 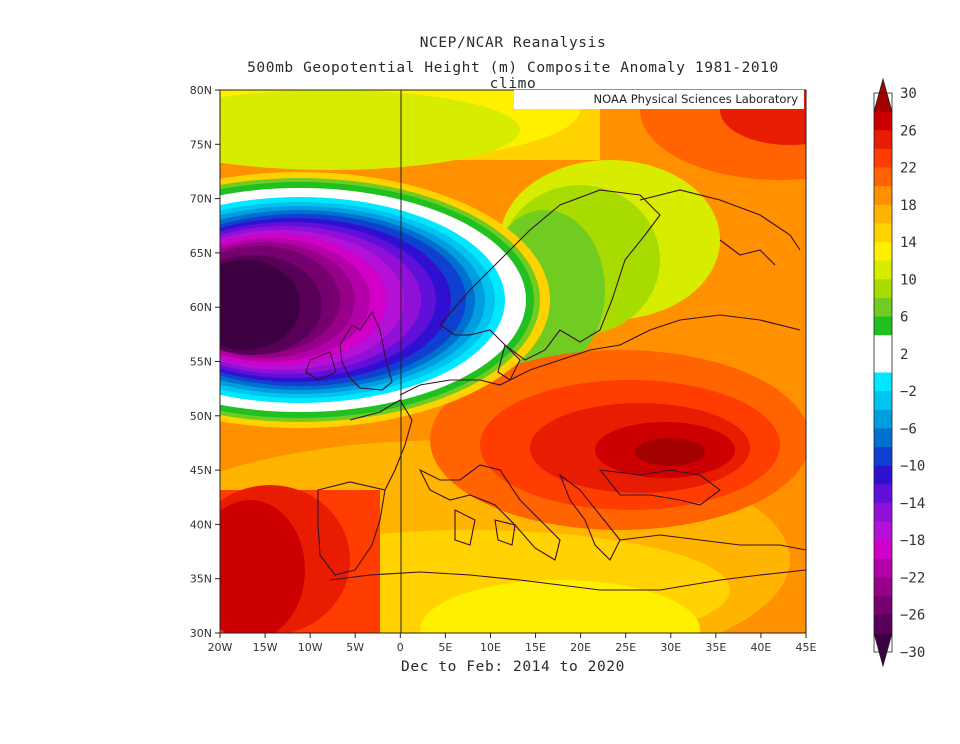 I want to click on colorbar-label: −10, so click(x=912, y=467).